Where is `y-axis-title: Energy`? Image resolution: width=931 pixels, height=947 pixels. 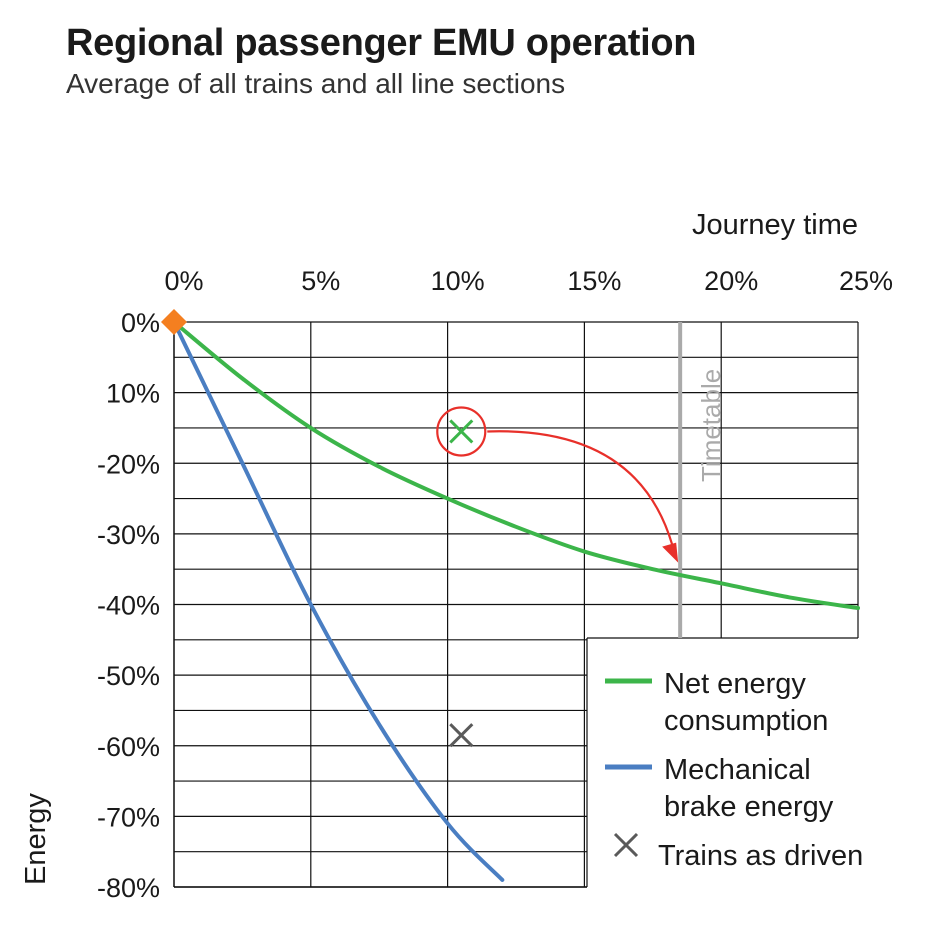 y-axis-title: Energy is located at coordinates (36, 839).